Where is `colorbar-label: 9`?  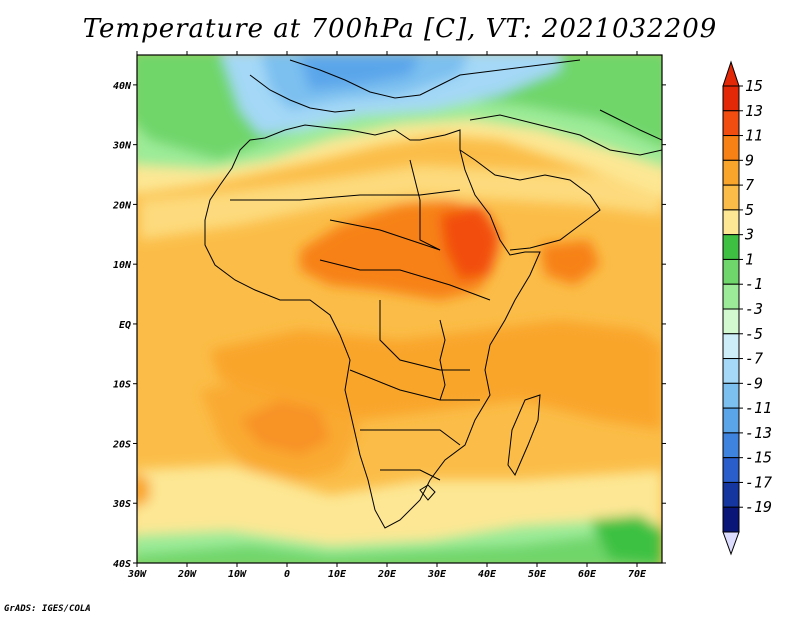 colorbar-label: 9 is located at coordinates (749, 160).